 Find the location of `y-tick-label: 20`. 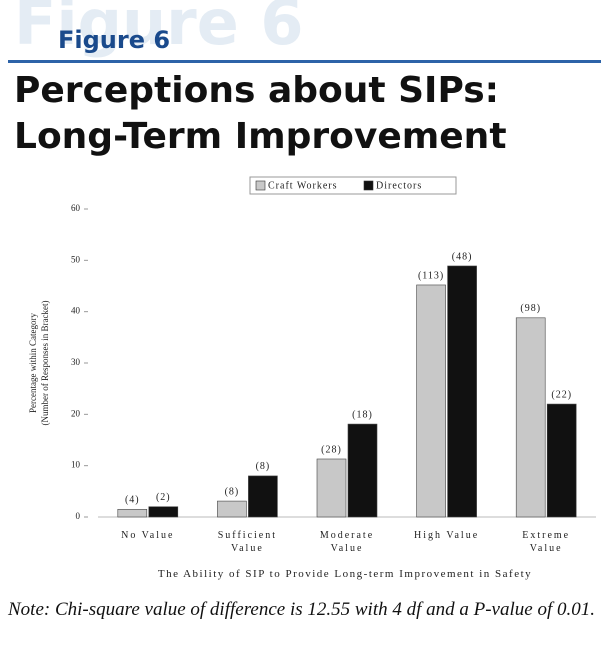

y-tick-label: 20 is located at coordinates (76, 413).